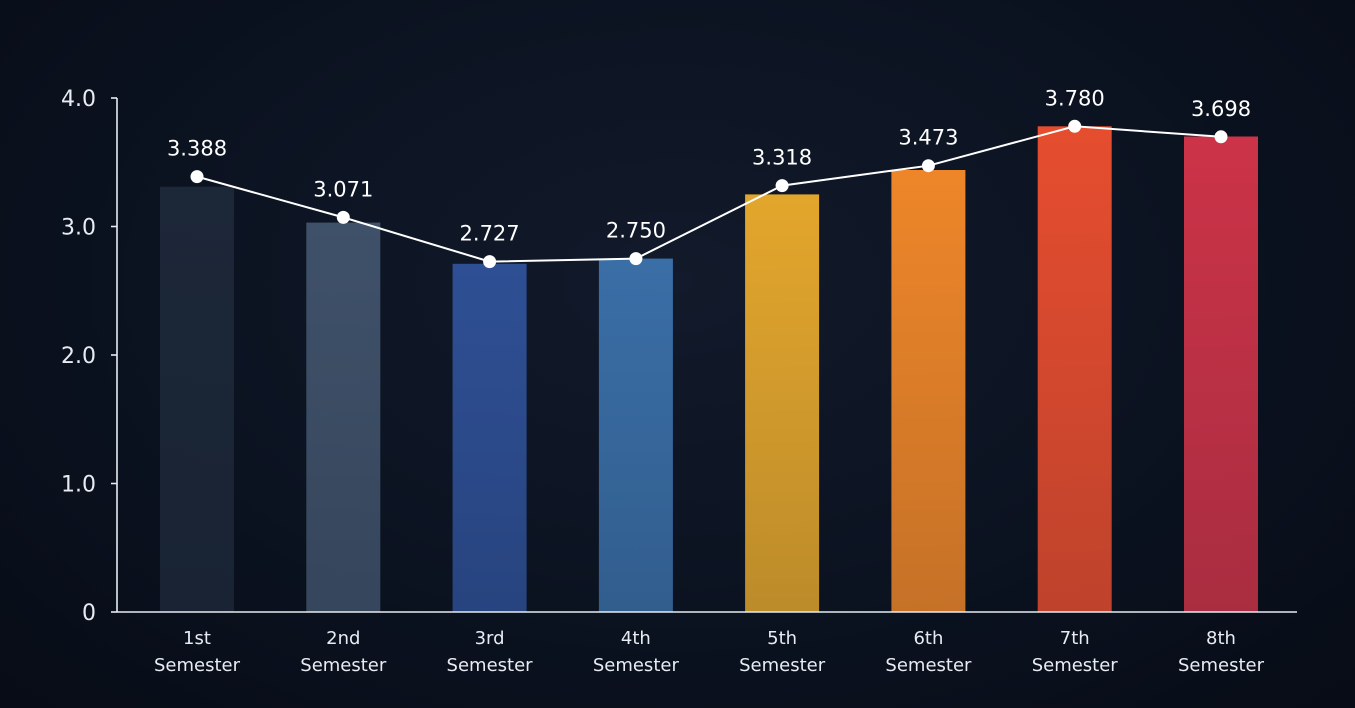 Image resolution: width=1355 pixels, height=708 pixels. I want to click on x-category-label: 4th Semester, so click(636, 652).